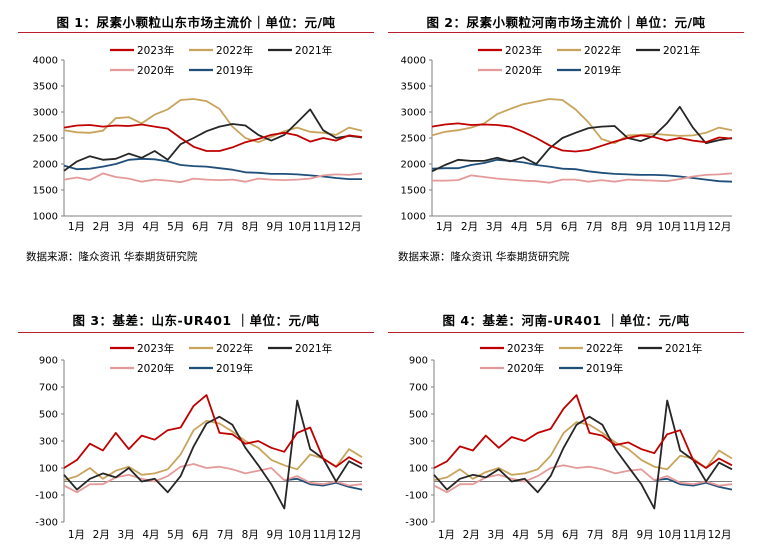 Image resolution: width=758 pixels, height=546 pixels. I want to click on y-tick-label: 900, so click(48, 361).